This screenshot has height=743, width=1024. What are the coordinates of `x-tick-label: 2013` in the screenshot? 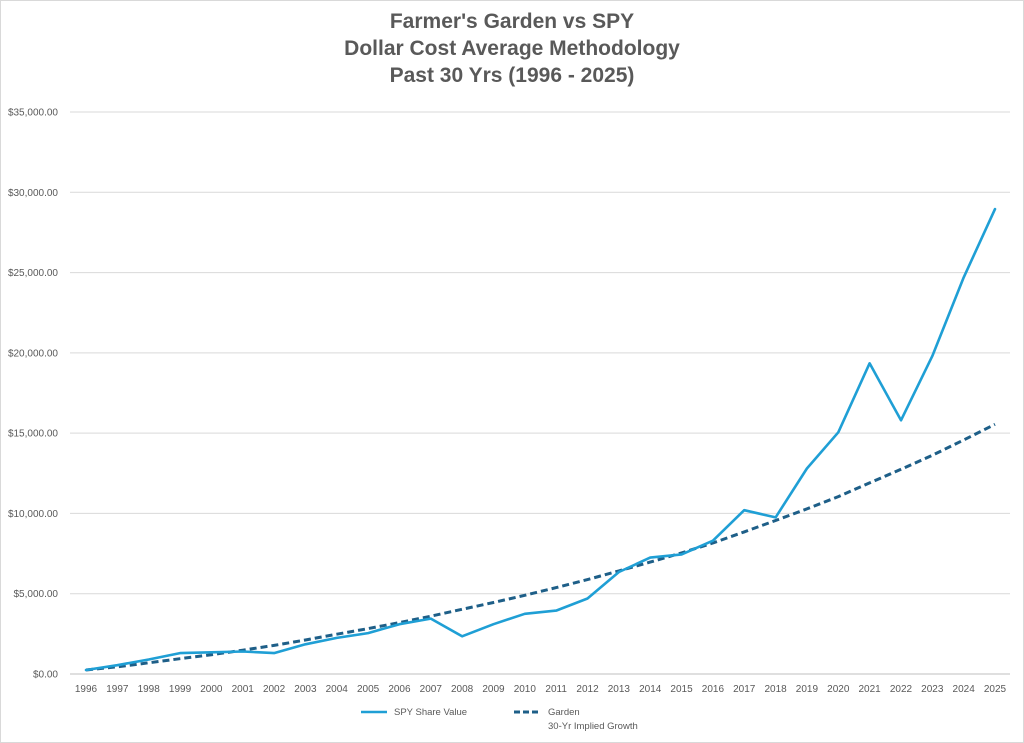 It's located at (619, 689).